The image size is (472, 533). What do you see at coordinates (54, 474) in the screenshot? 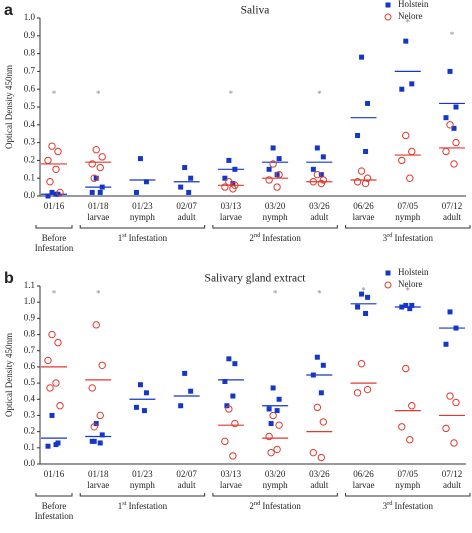
I see `x-tick-label: 01/16` at bounding box center [54, 474].